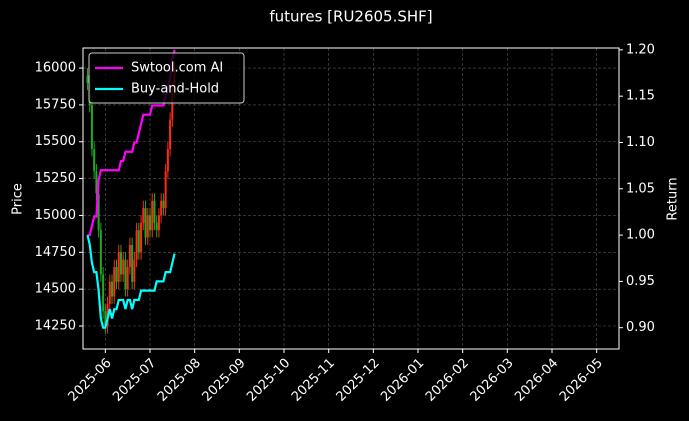 This screenshot has width=689, height=421. Describe the element at coordinates (350, 17) in the screenshot. I see `chart-title: futures [RU2605.SHF]` at that location.